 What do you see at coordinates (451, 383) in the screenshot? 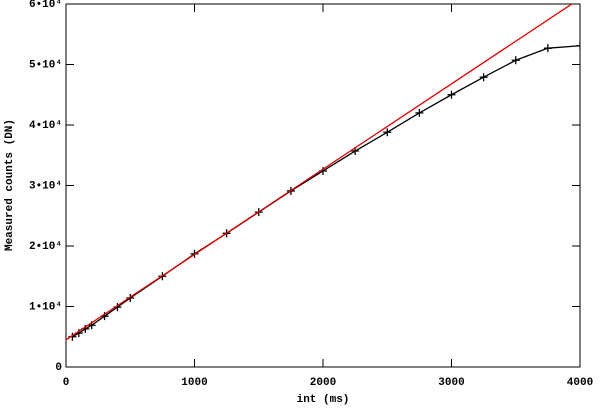
I see `x-tick-label: 3000` at bounding box center [451, 383].